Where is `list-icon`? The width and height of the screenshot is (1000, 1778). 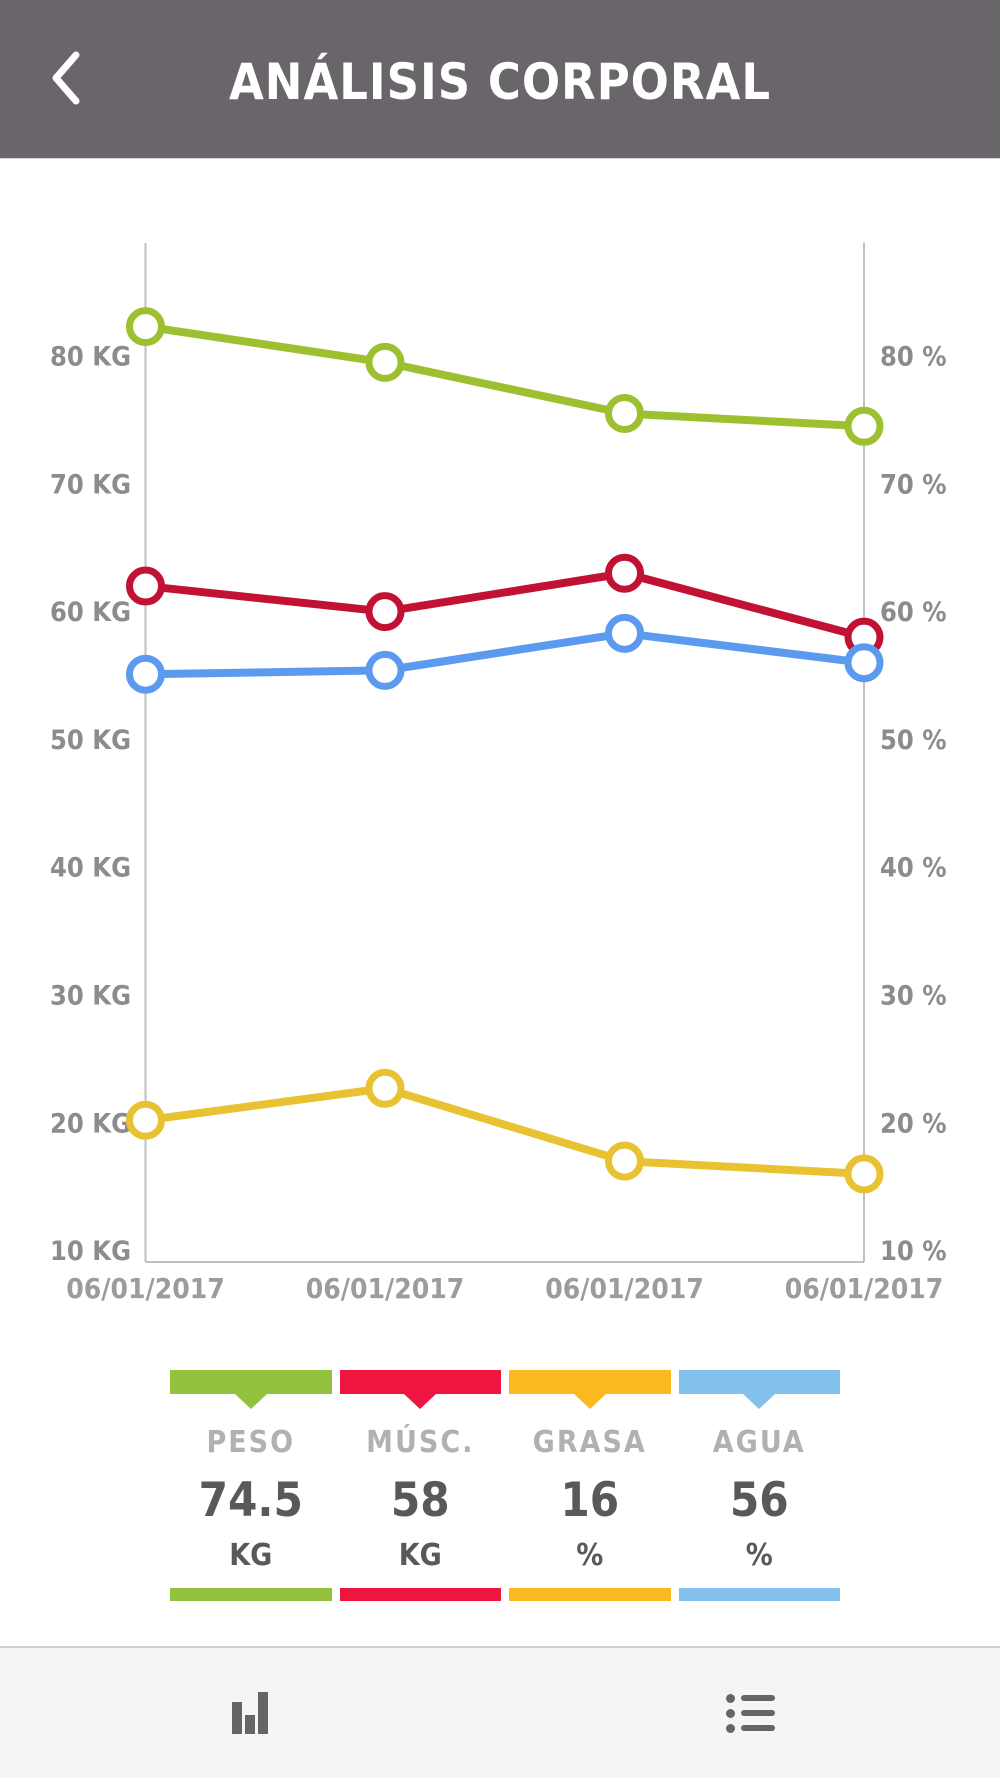
list-icon is located at coordinates (750, 1713).